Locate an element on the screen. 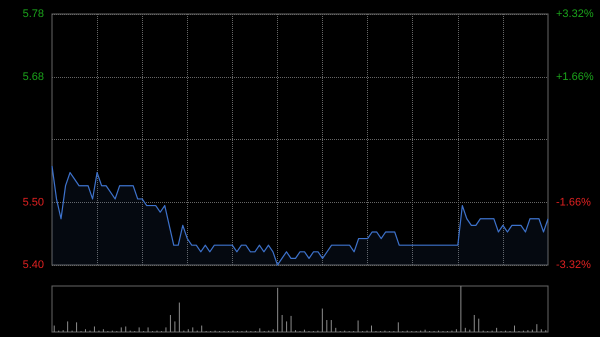 The width and height of the screenshot is (600, 337). y2-tick-label: +1.66% is located at coordinates (575, 76).